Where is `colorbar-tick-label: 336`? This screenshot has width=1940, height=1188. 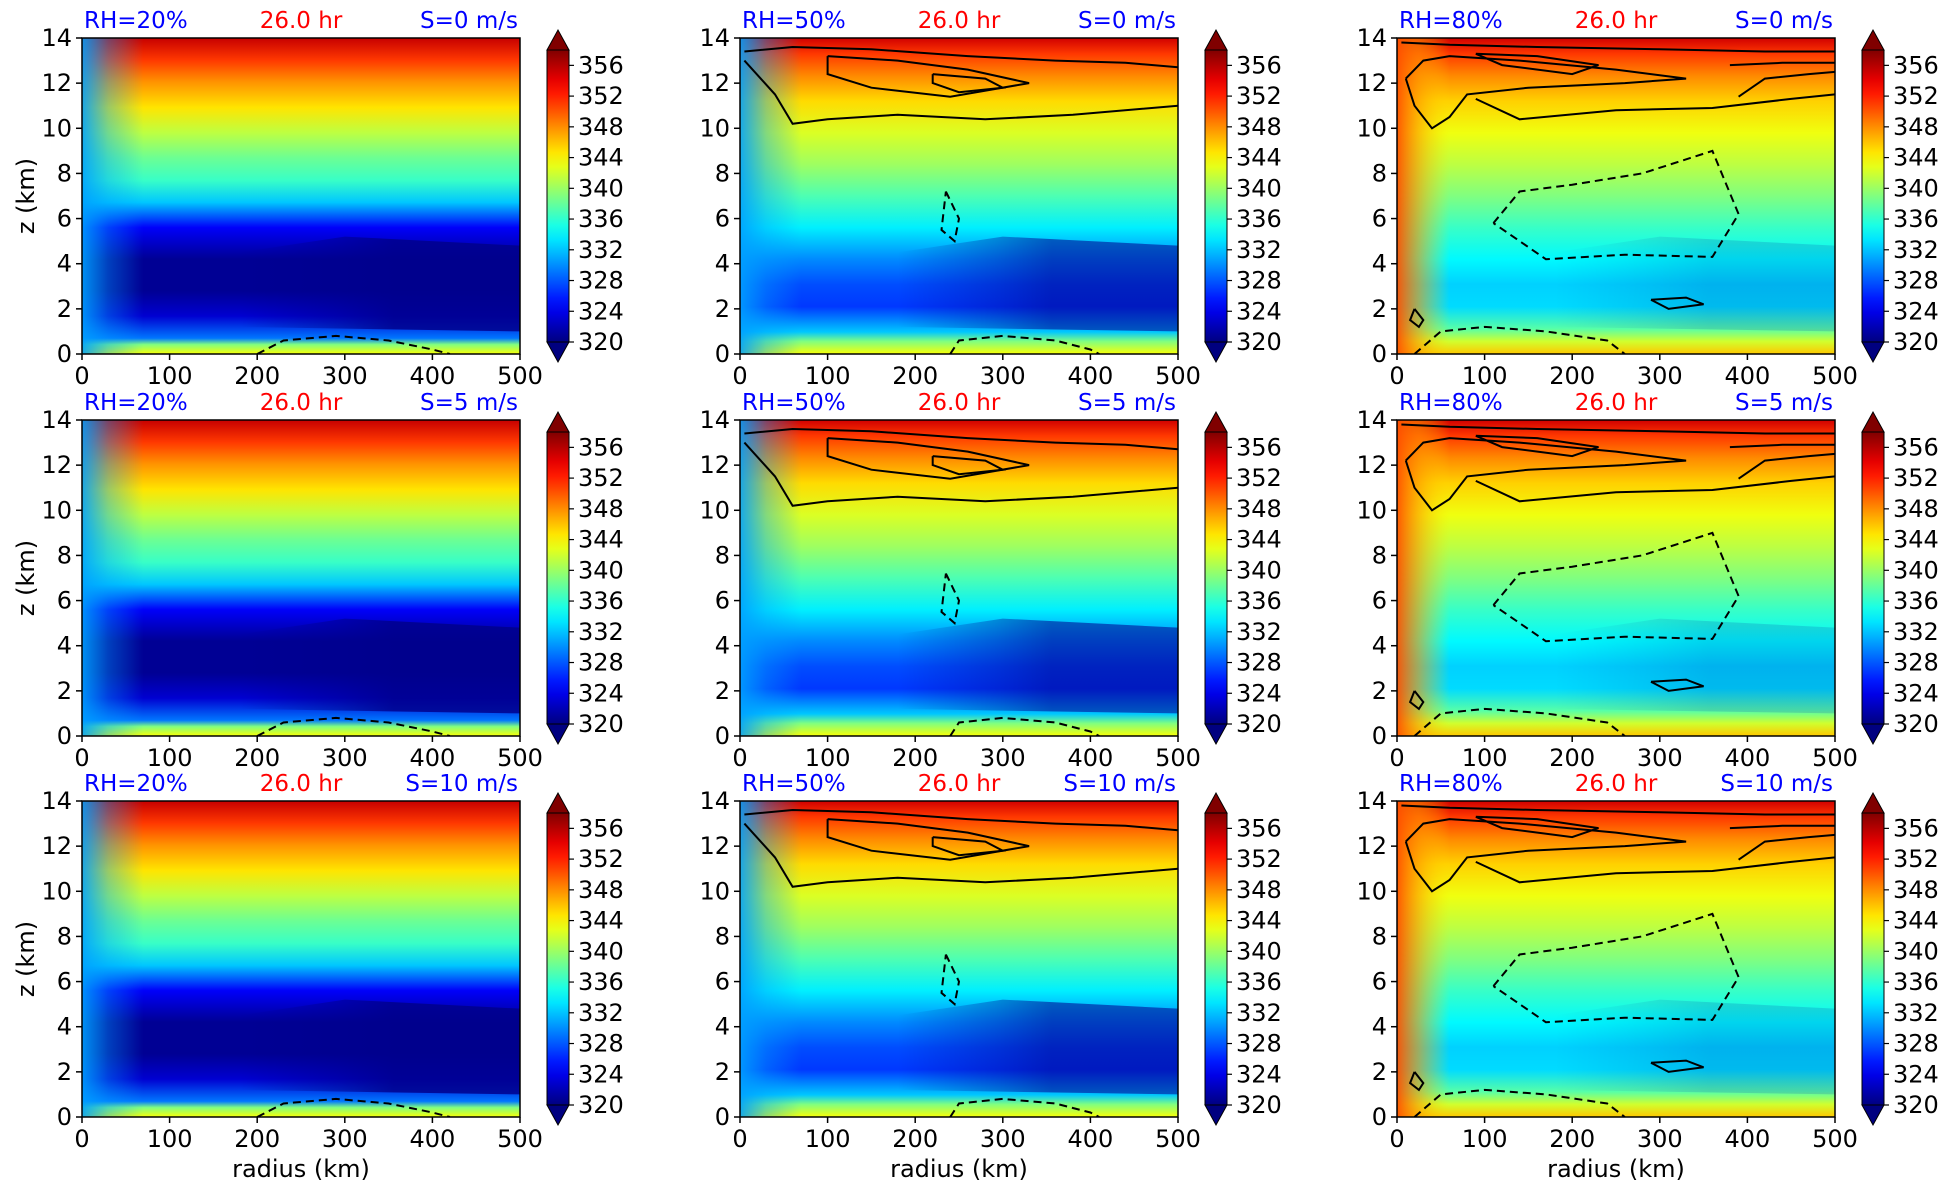 colorbar-tick-label: 336 is located at coordinates (1916, 601).